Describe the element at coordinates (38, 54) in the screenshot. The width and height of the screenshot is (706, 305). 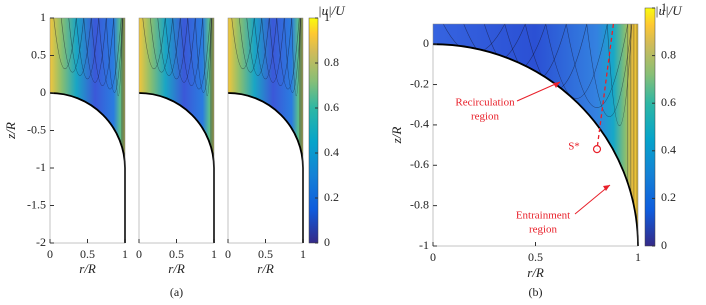
I see `y-tick-label: 0.5` at that location.